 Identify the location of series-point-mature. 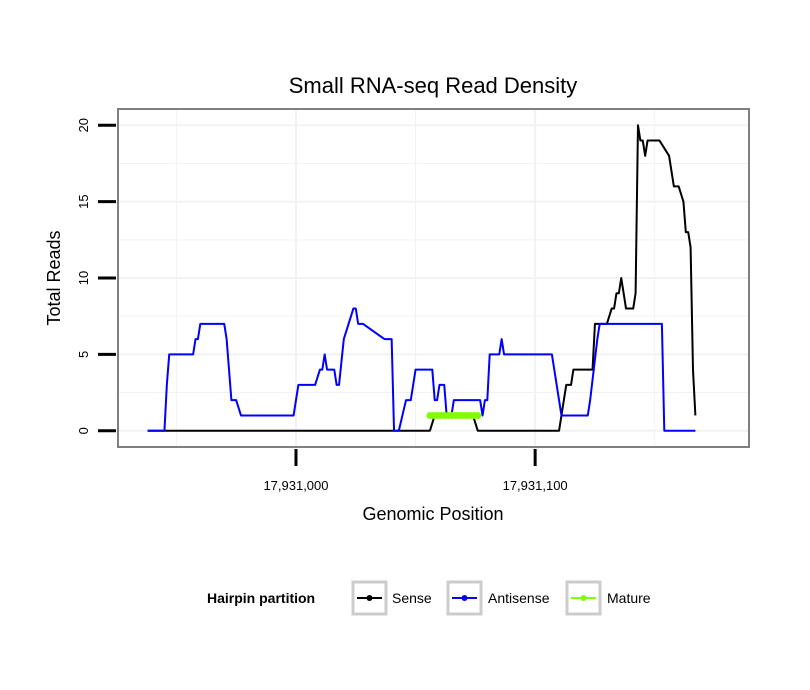
(478, 415).